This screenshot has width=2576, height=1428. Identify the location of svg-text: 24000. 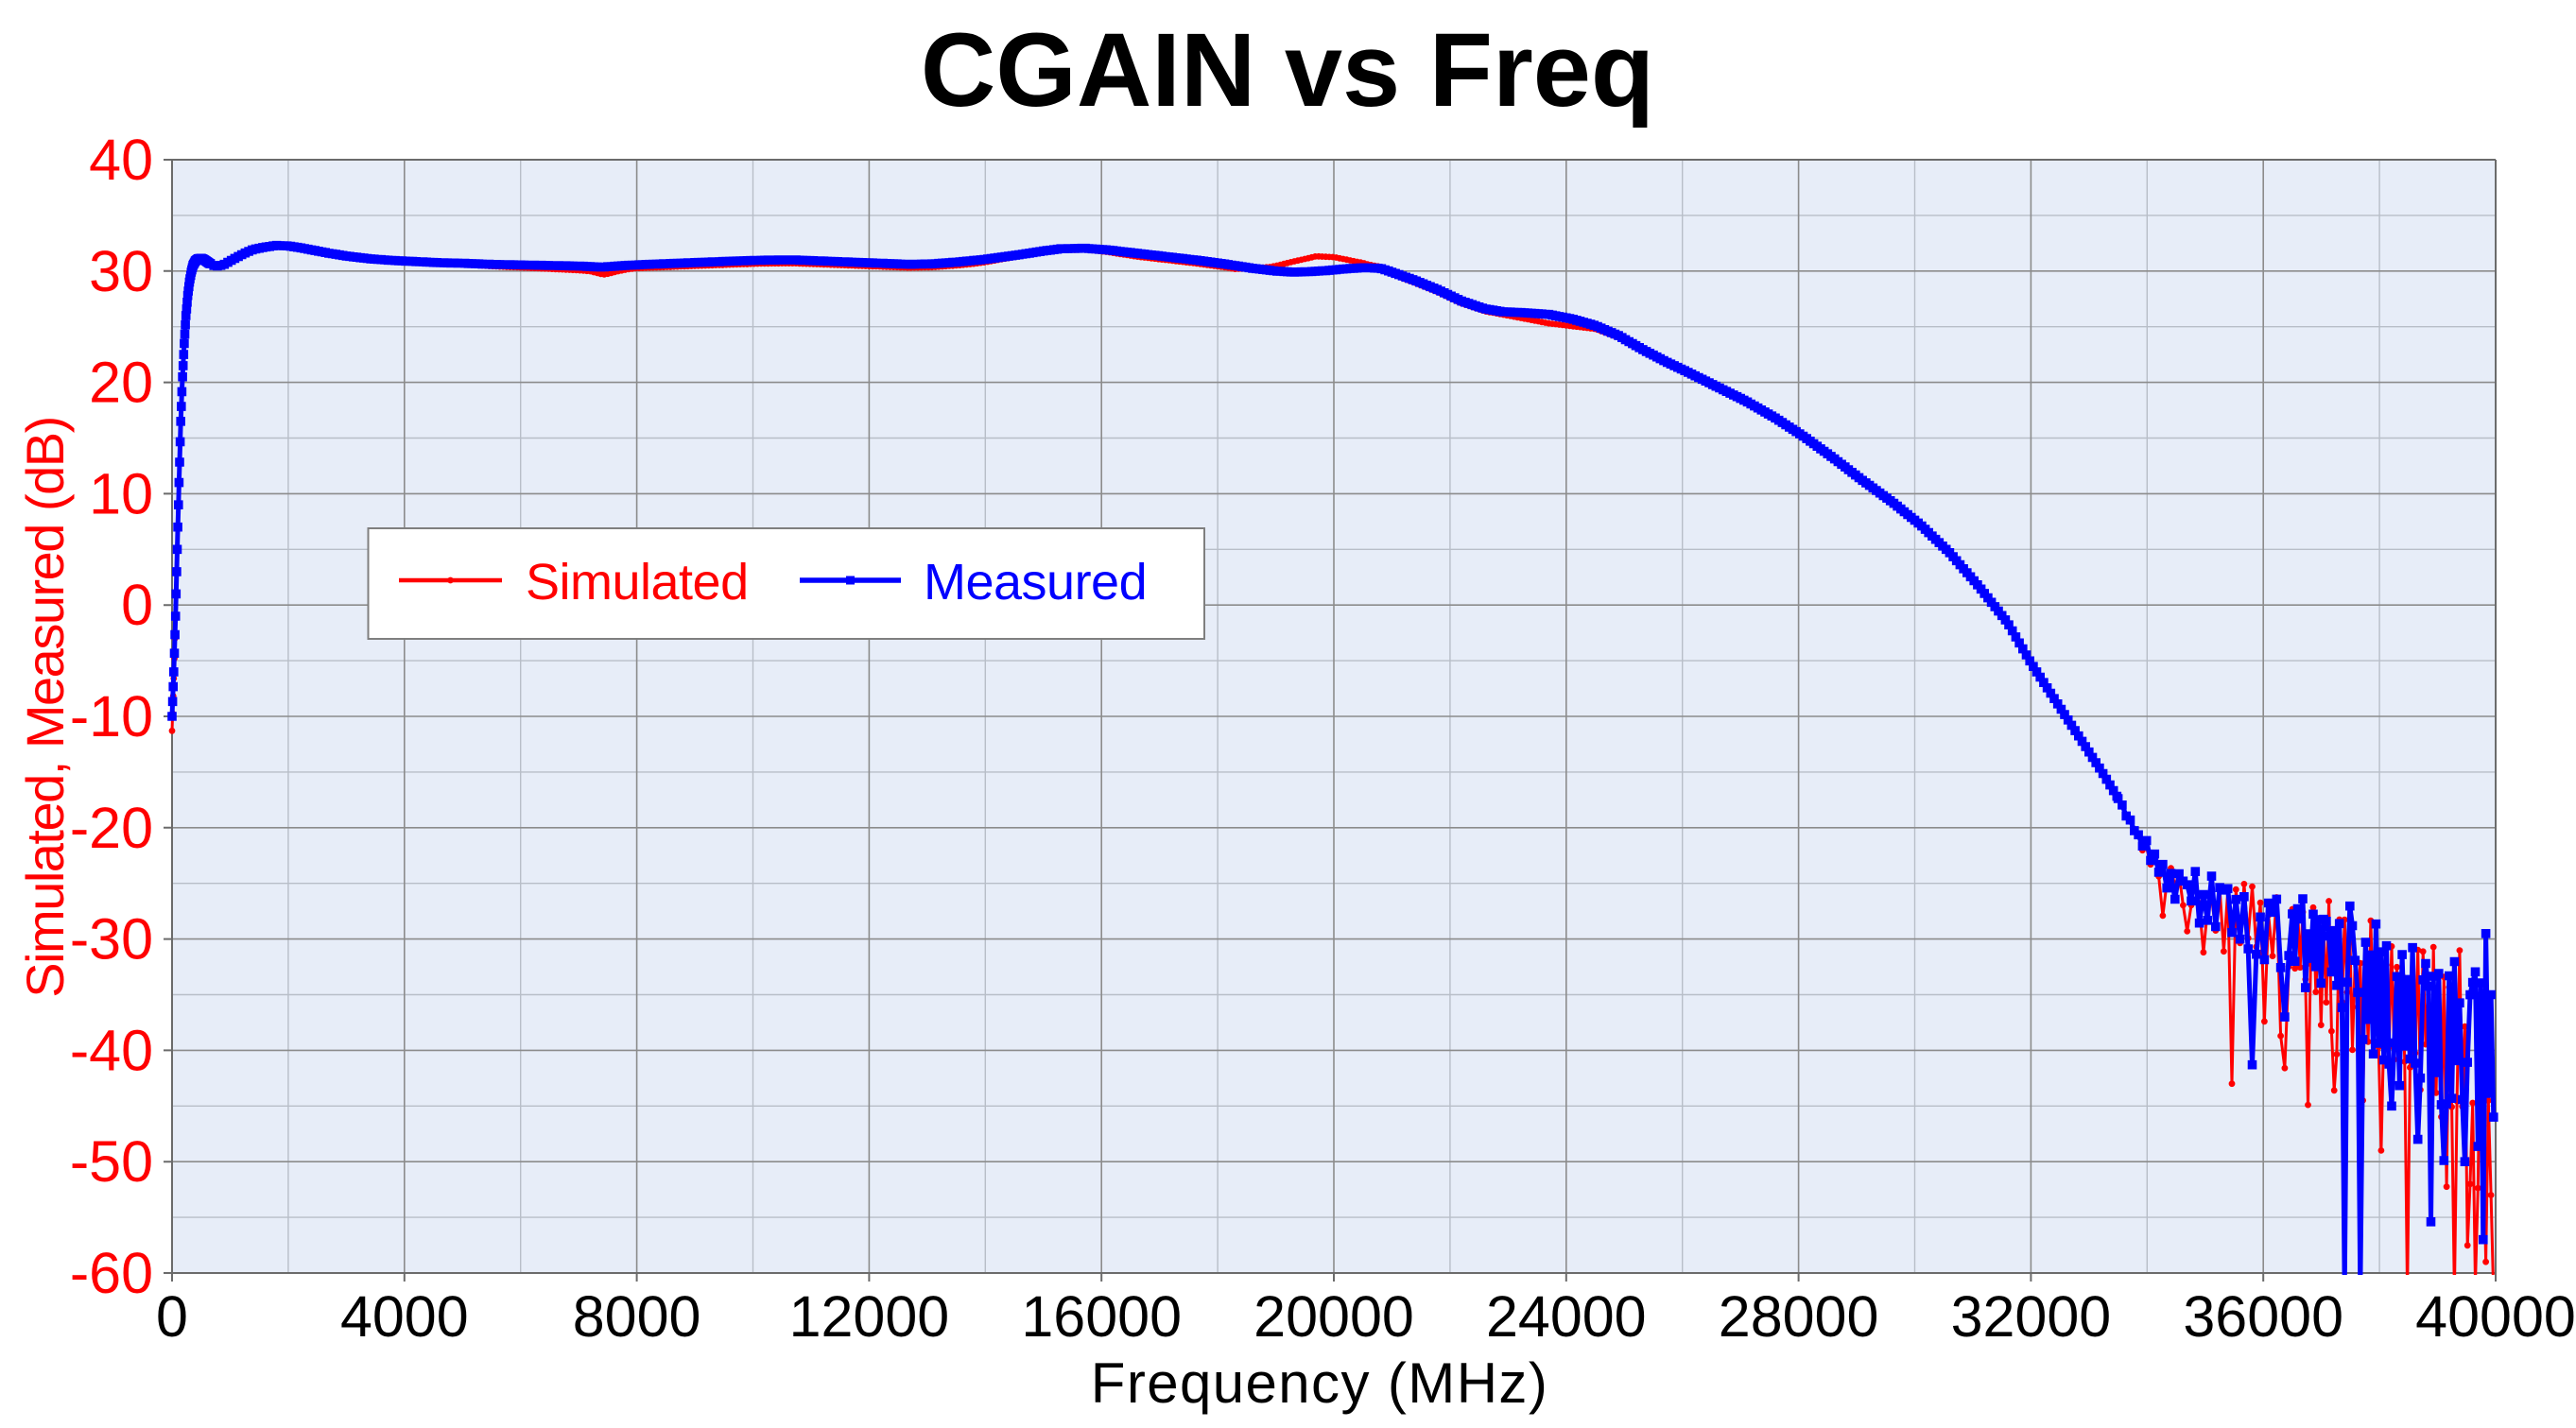
(1566, 1316).